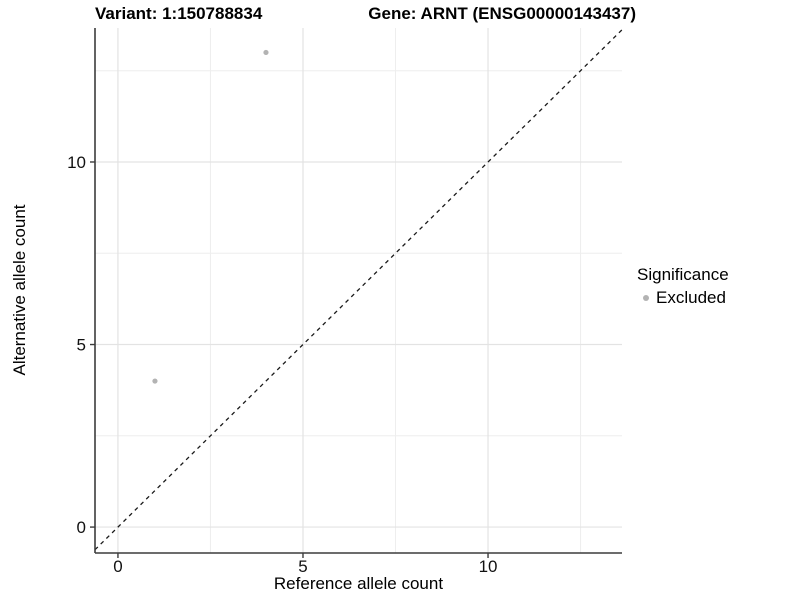  Describe the element at coordinates (179, 13) in the screenshot. I see `variant-title: Variant: 1:150788834` at that location.